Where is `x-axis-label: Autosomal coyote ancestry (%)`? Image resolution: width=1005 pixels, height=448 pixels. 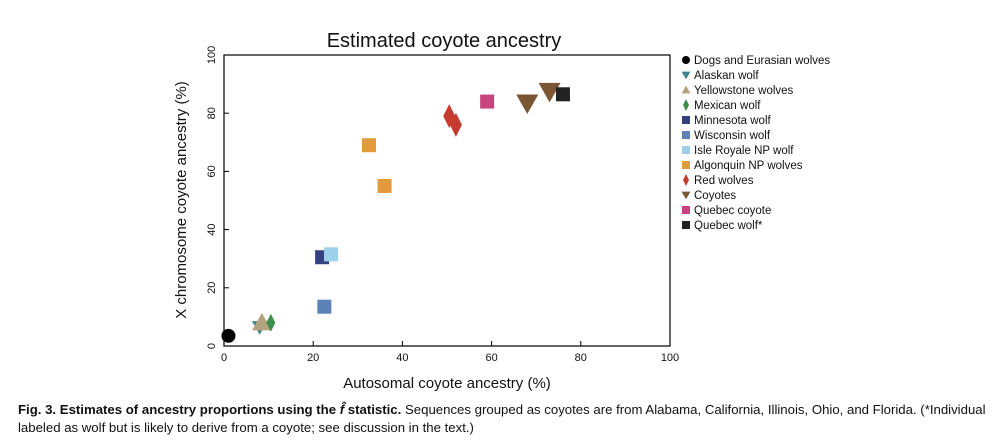
x-axis-label: Autosomal coyote ancestry (%) is located at coordinates (447, 383).